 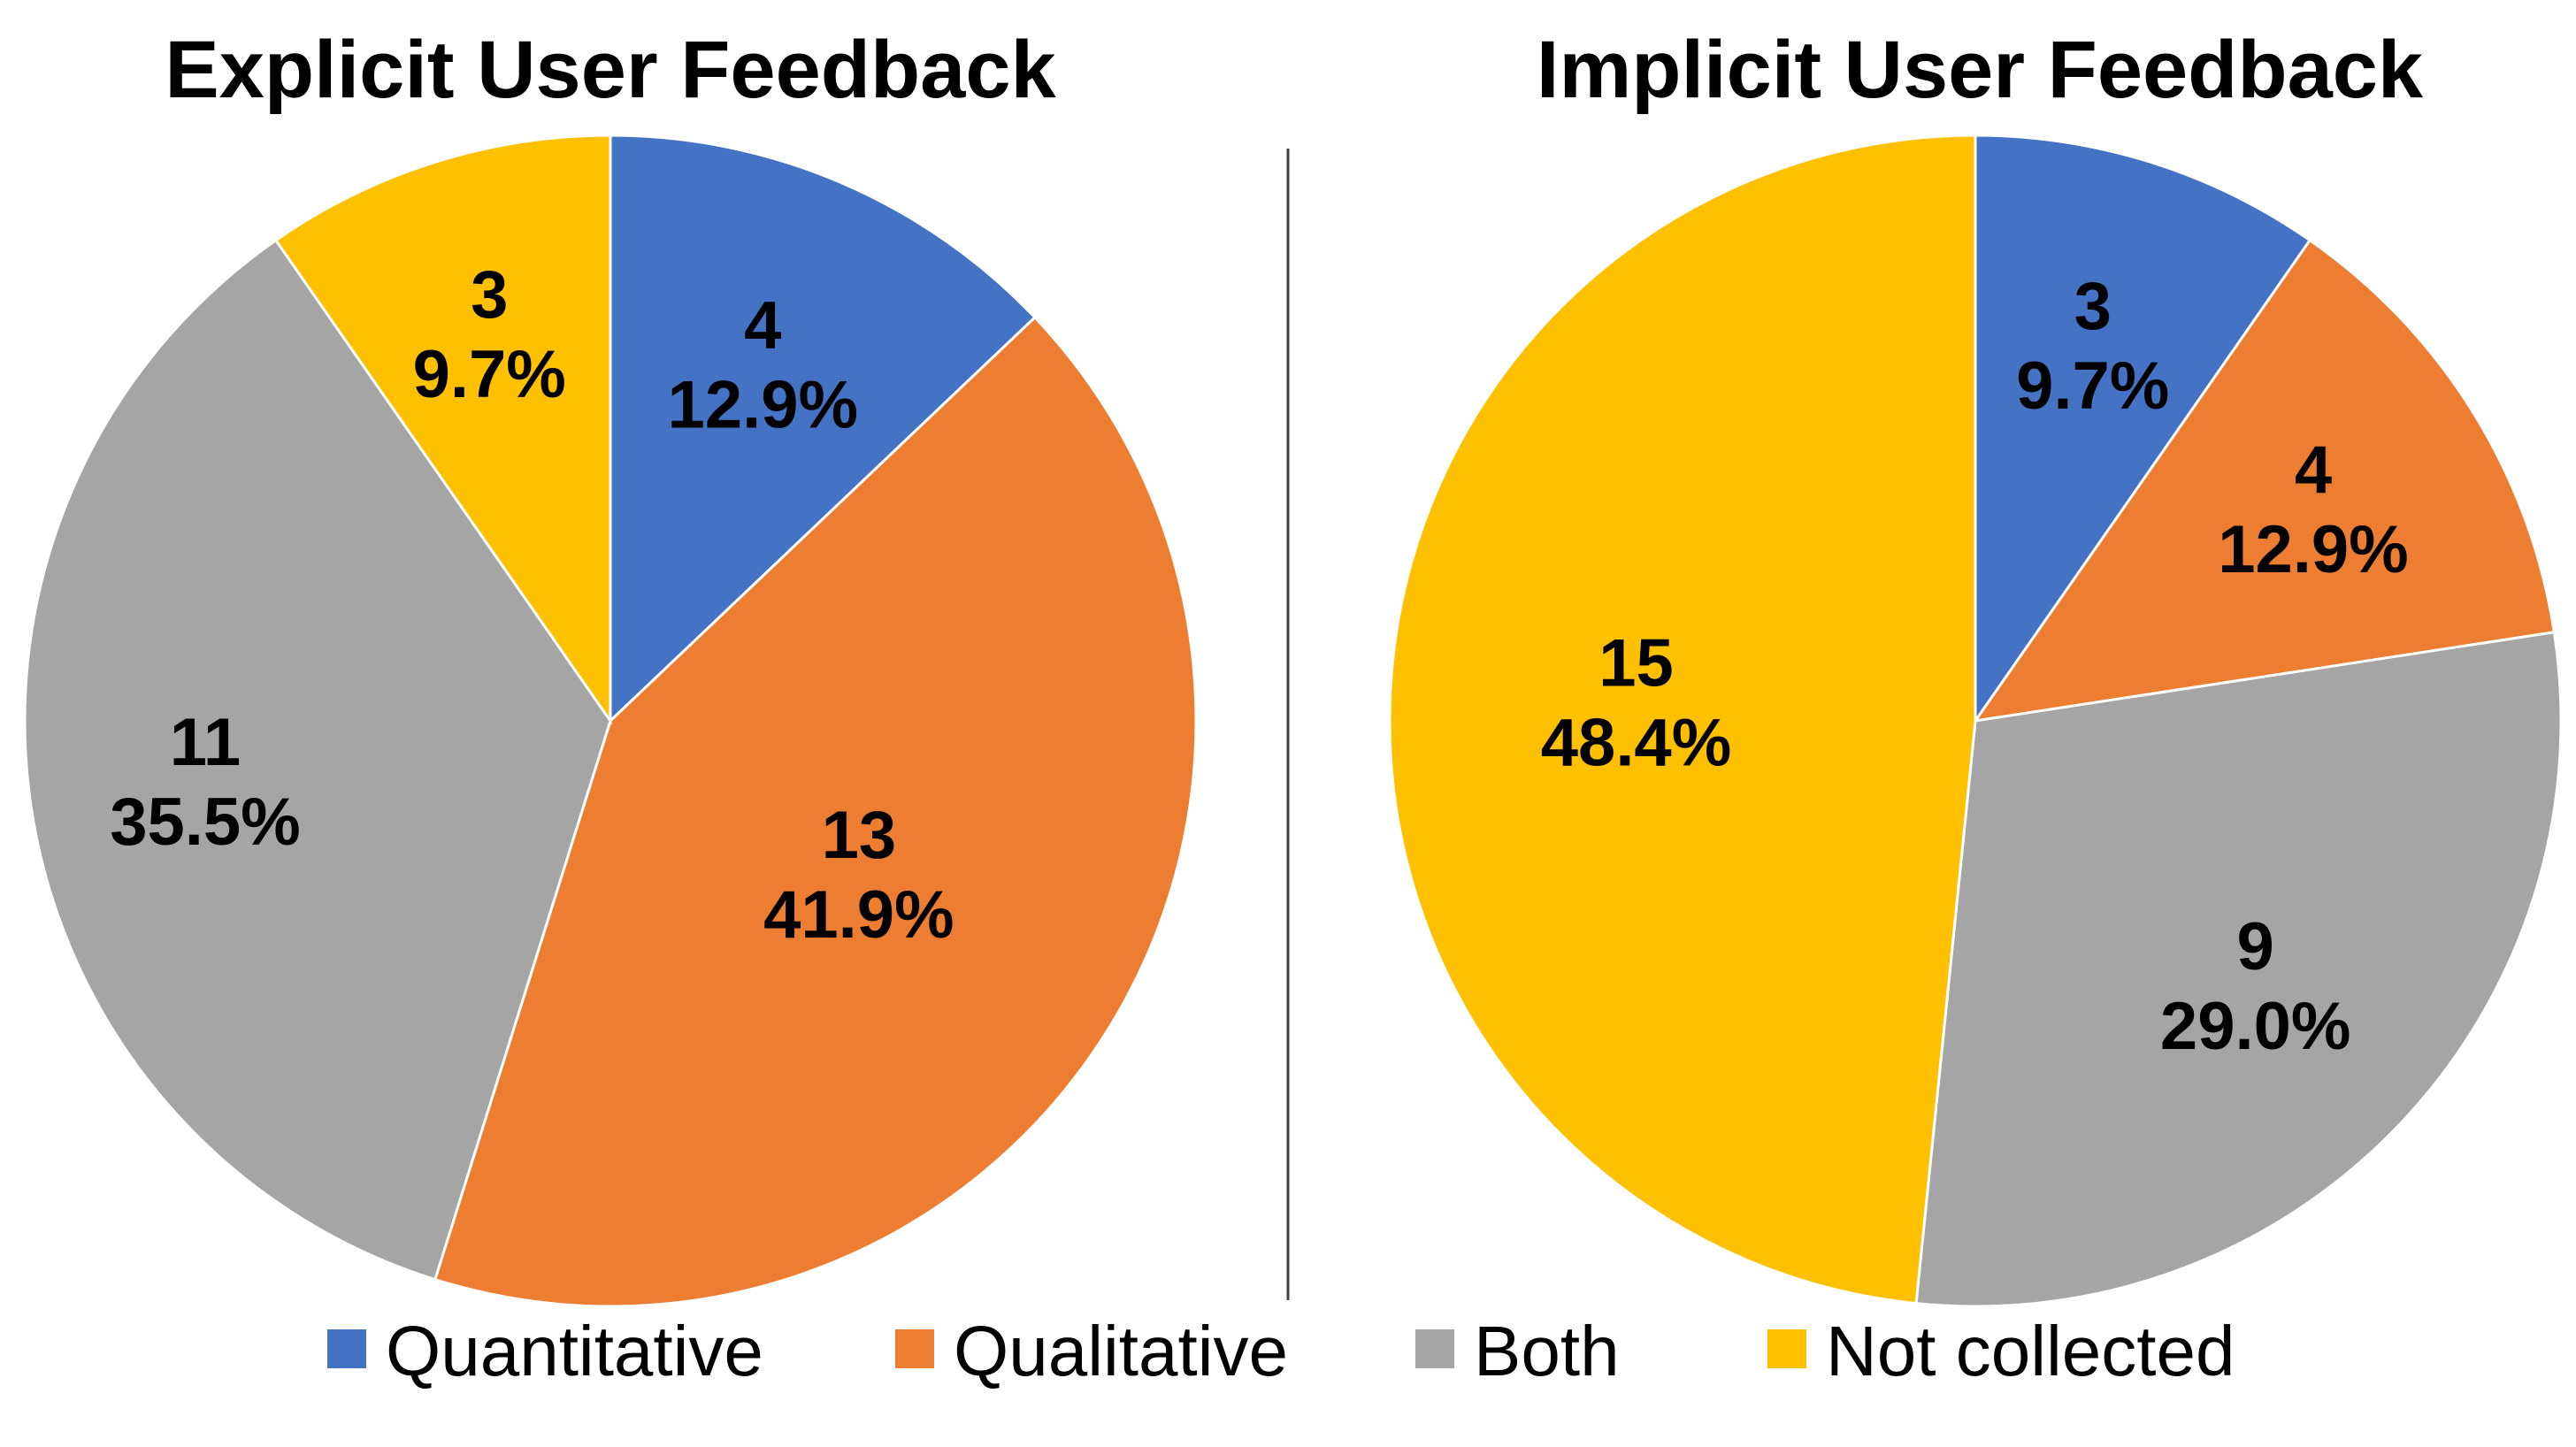 What do you see at coordinates (205, 742) in the screenshot?
I see `explicit-label-count-both: 11` at bounding box center [205, 742].